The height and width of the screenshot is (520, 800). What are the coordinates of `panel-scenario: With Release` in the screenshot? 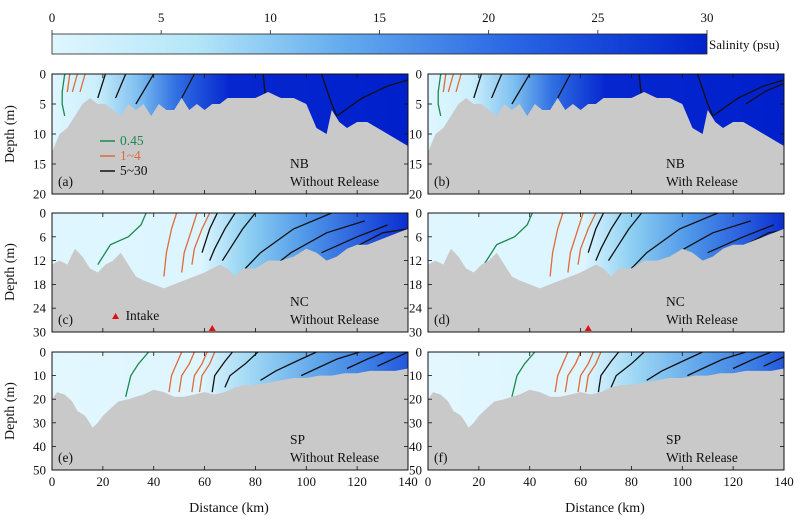 It's located at (702, 457).